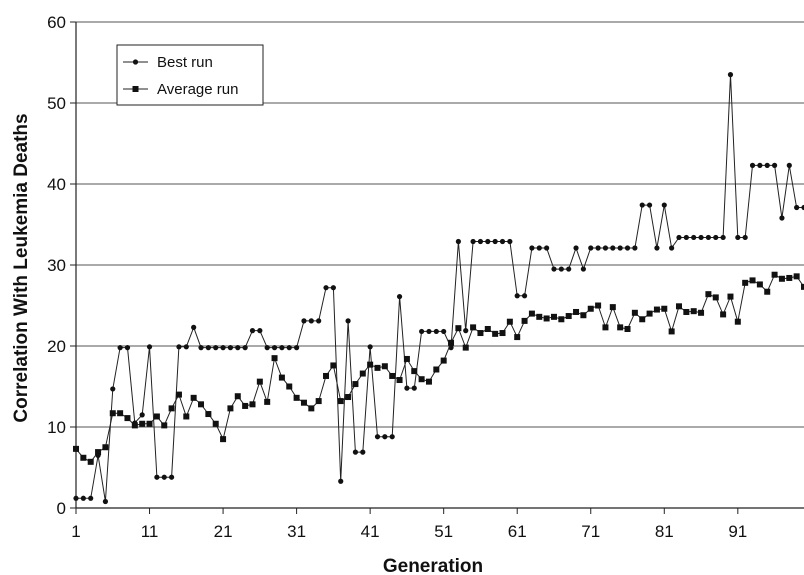 The width and height of the screenshot is (804, 575). I want to click on y-tick-label: 20, so click(56, 346).